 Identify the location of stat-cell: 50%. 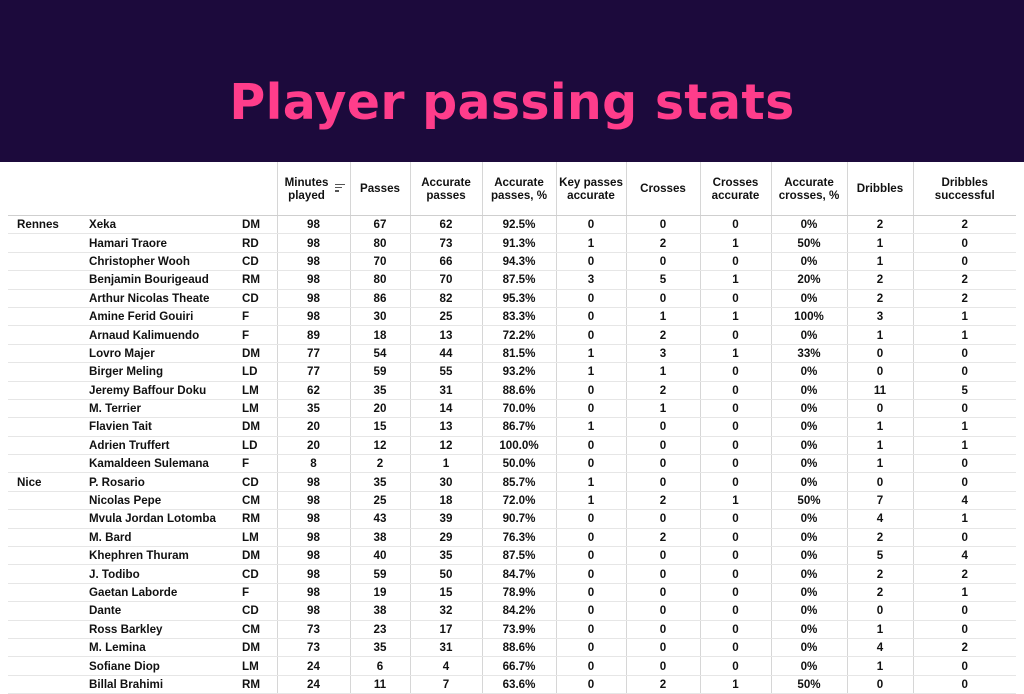
(808, 243).